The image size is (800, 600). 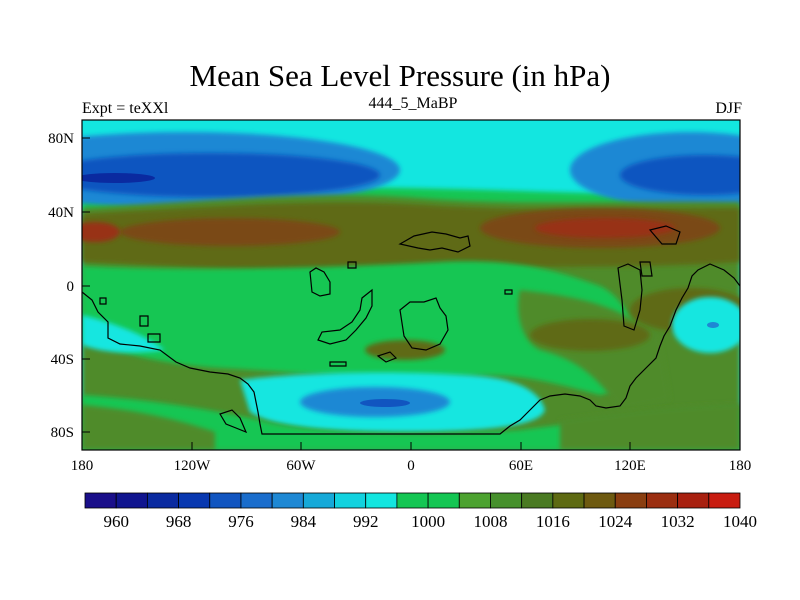 I want to click on high-west-brown, so click(x=230, y=232).